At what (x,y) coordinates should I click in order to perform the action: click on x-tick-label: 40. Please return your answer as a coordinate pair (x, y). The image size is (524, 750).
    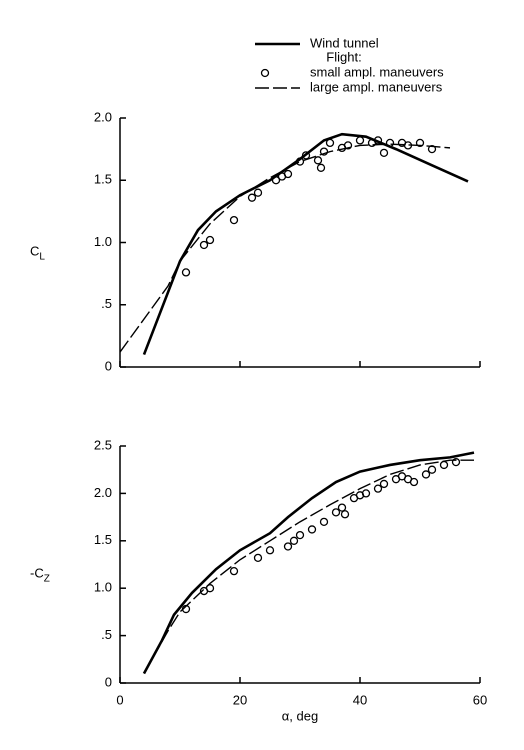
    Looking at the image, I should click on (360, 699).